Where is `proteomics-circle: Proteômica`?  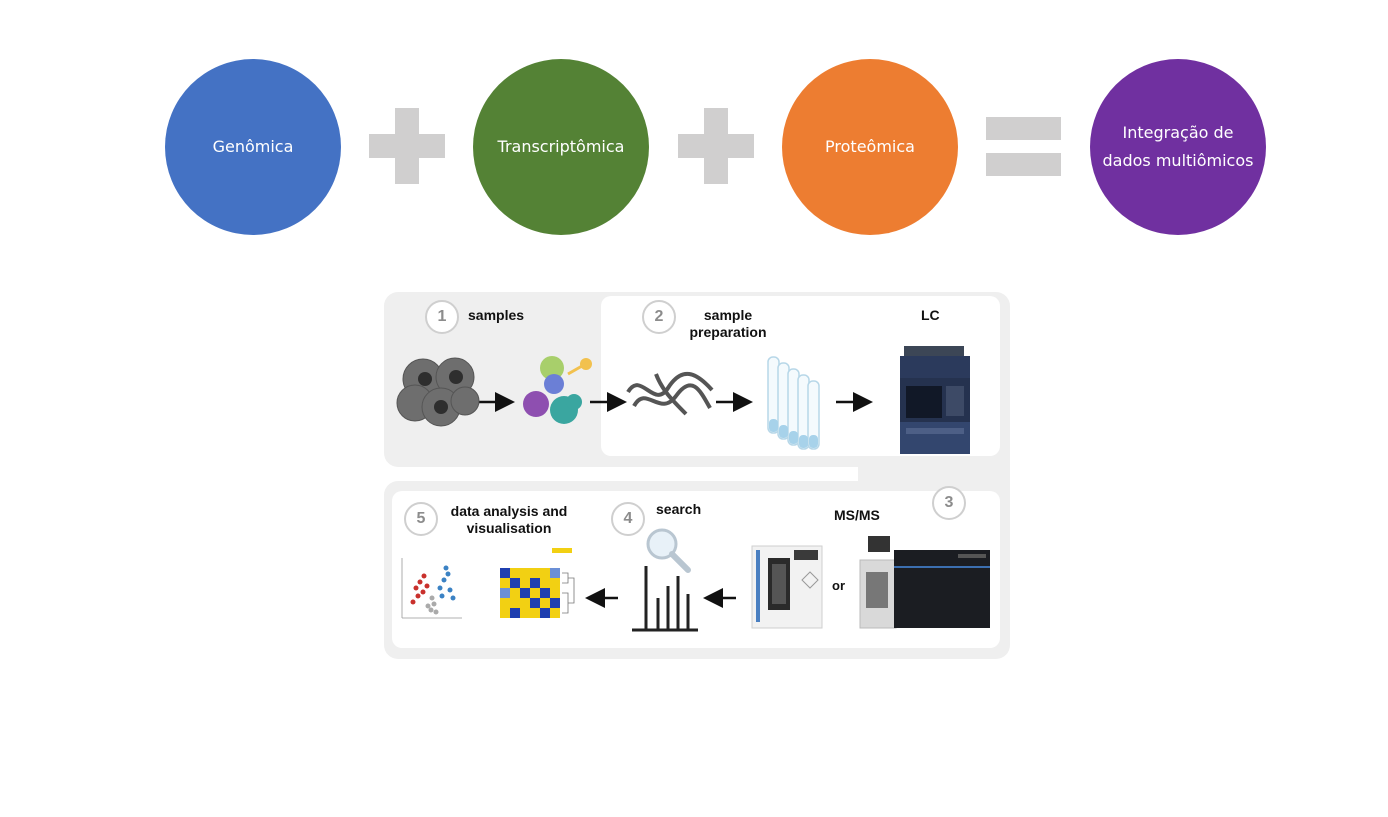 proteomics-circle: Proteômica is located at coordinates (870, 147).